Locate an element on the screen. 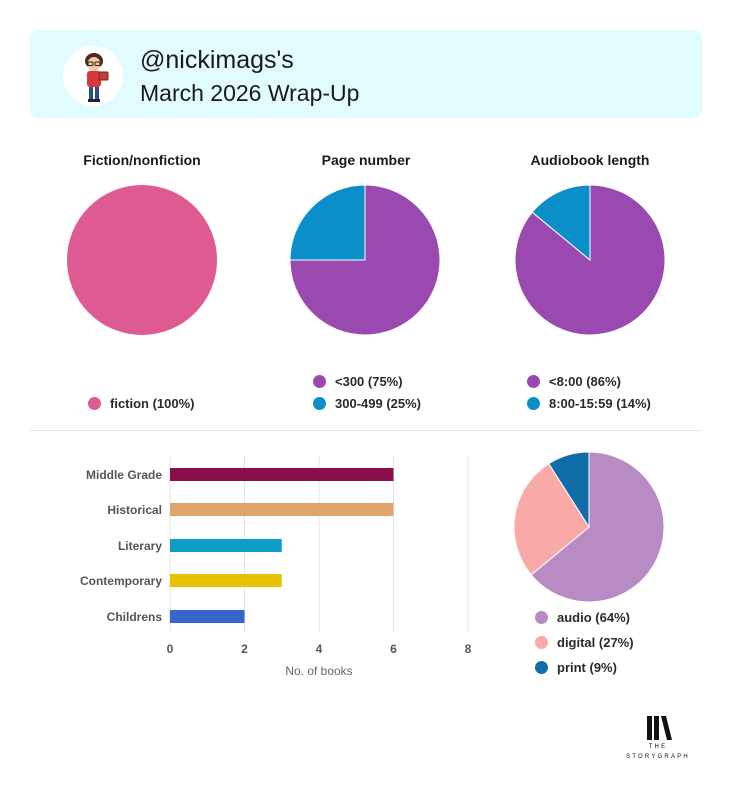 This screenshot has width=732, height=791. storygraph-logo-icon is located at coordinates (658, 739).